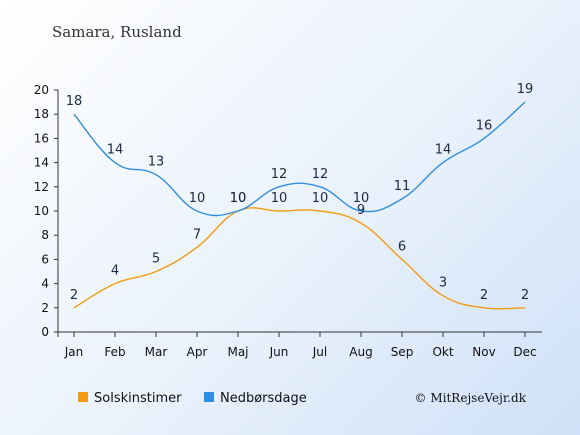 This screenshot has width=580, height=435. Describe the element at coordinates (41, 114) in the screenshot. I see `y-tick-label: 18` at that location.